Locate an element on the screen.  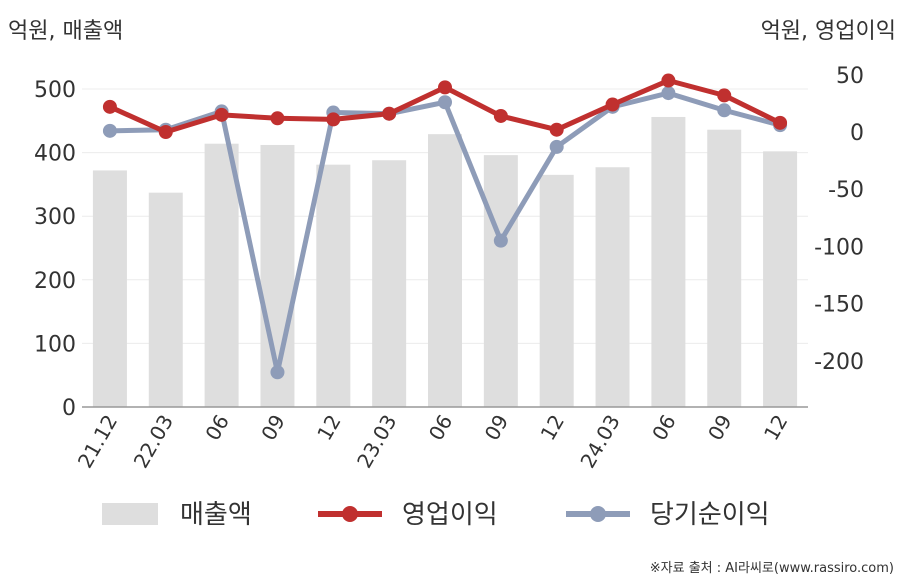
left-axis: 0 100 200 300 400 500 is located at coordinates (55, 249).